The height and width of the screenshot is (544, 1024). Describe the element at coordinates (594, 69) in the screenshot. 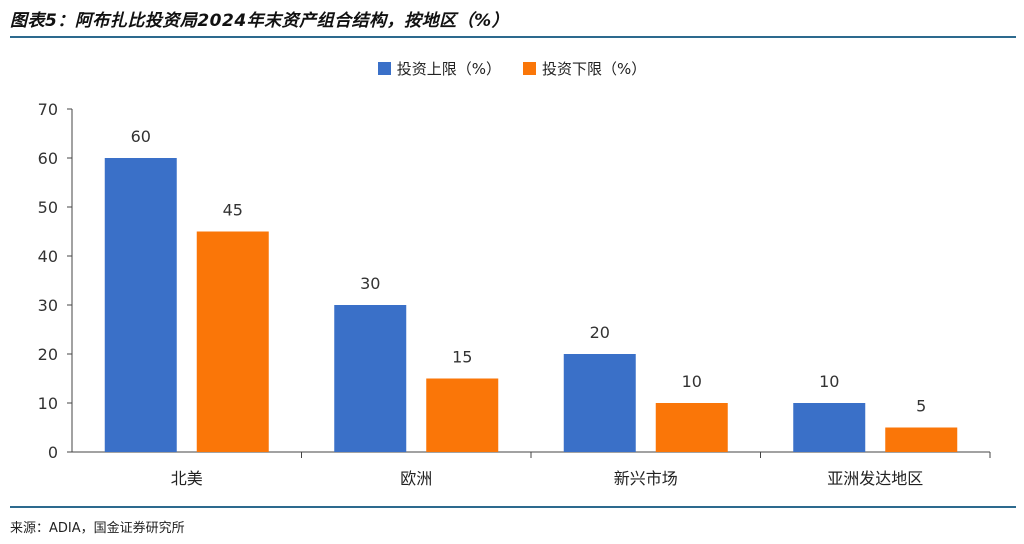

I see `legend-label-lower: 投资下限（%）` at that location.